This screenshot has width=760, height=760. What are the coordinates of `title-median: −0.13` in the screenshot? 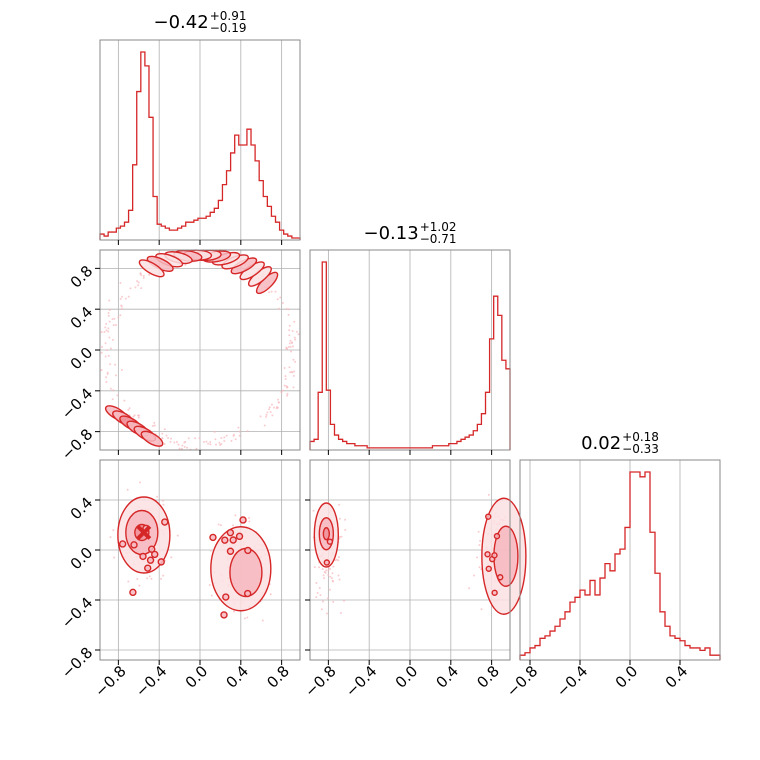 It's located at (391, 233).